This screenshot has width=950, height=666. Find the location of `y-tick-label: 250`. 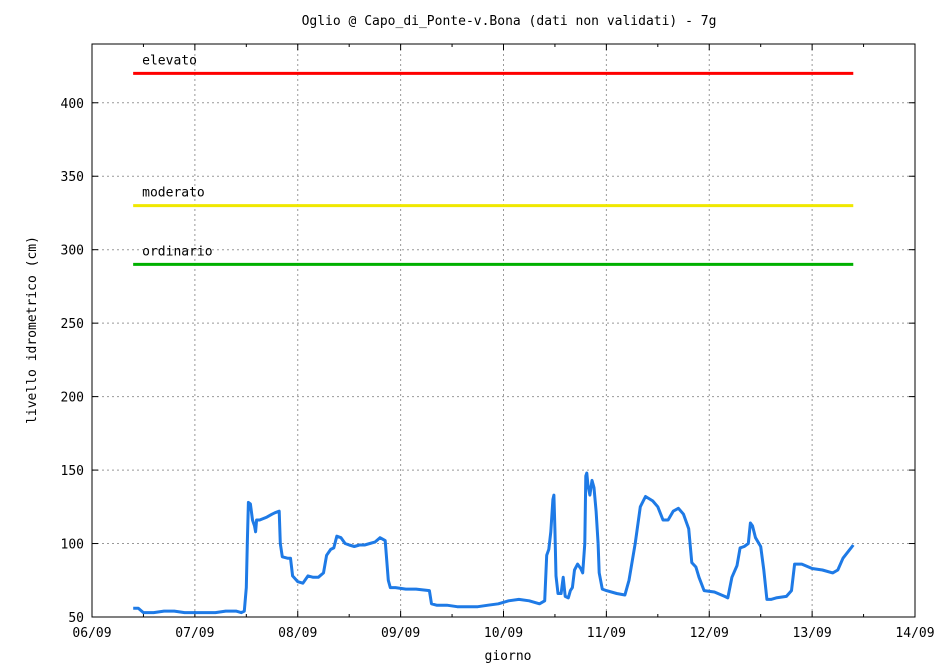

y-tick-label: 250 is located at coordinates (72, 324).